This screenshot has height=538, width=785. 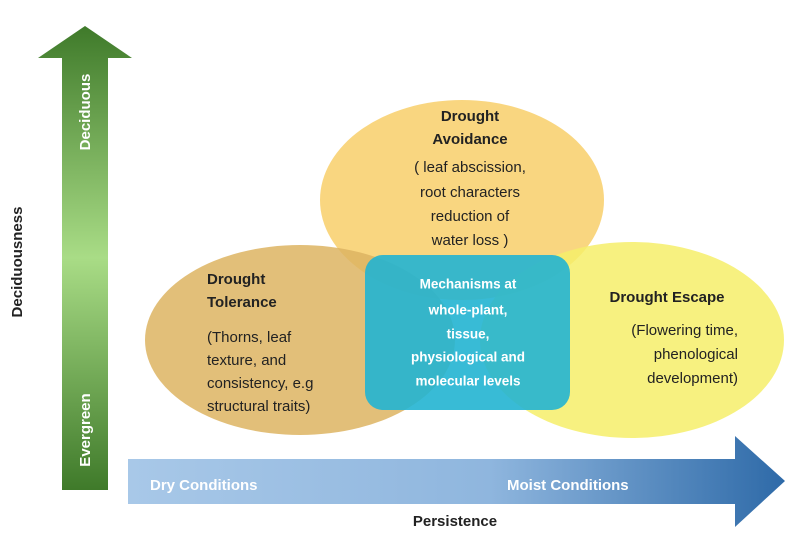 What do you see at coordinates (242, 302) in the screenshot?
I see `node-title: Tolerance` at bounding box center [242, 302].